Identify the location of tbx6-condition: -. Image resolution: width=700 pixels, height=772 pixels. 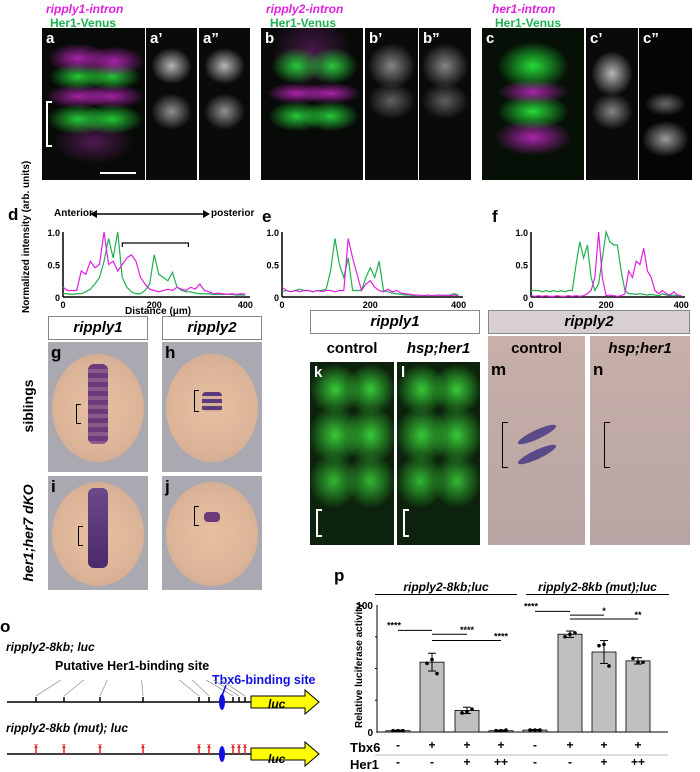
(398, 745).